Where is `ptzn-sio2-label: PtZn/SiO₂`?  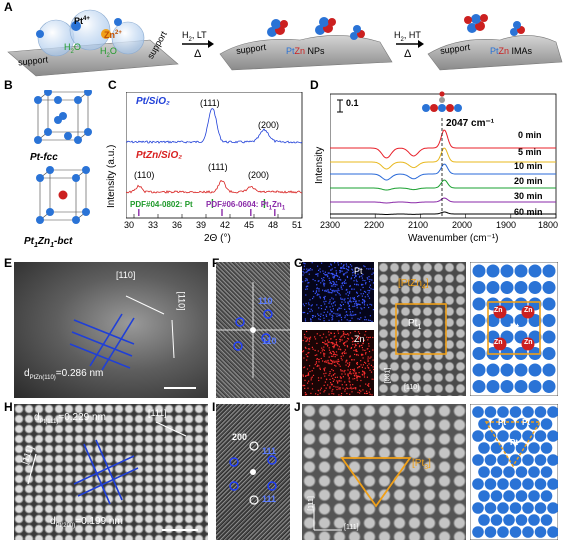 ptzn-sio2-label: PtZn/SiO₂ is located at coordinates (159, 155).